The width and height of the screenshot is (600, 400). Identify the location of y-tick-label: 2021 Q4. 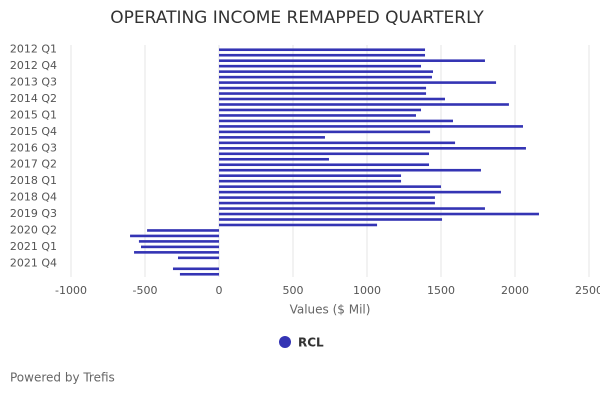
(33, 262).